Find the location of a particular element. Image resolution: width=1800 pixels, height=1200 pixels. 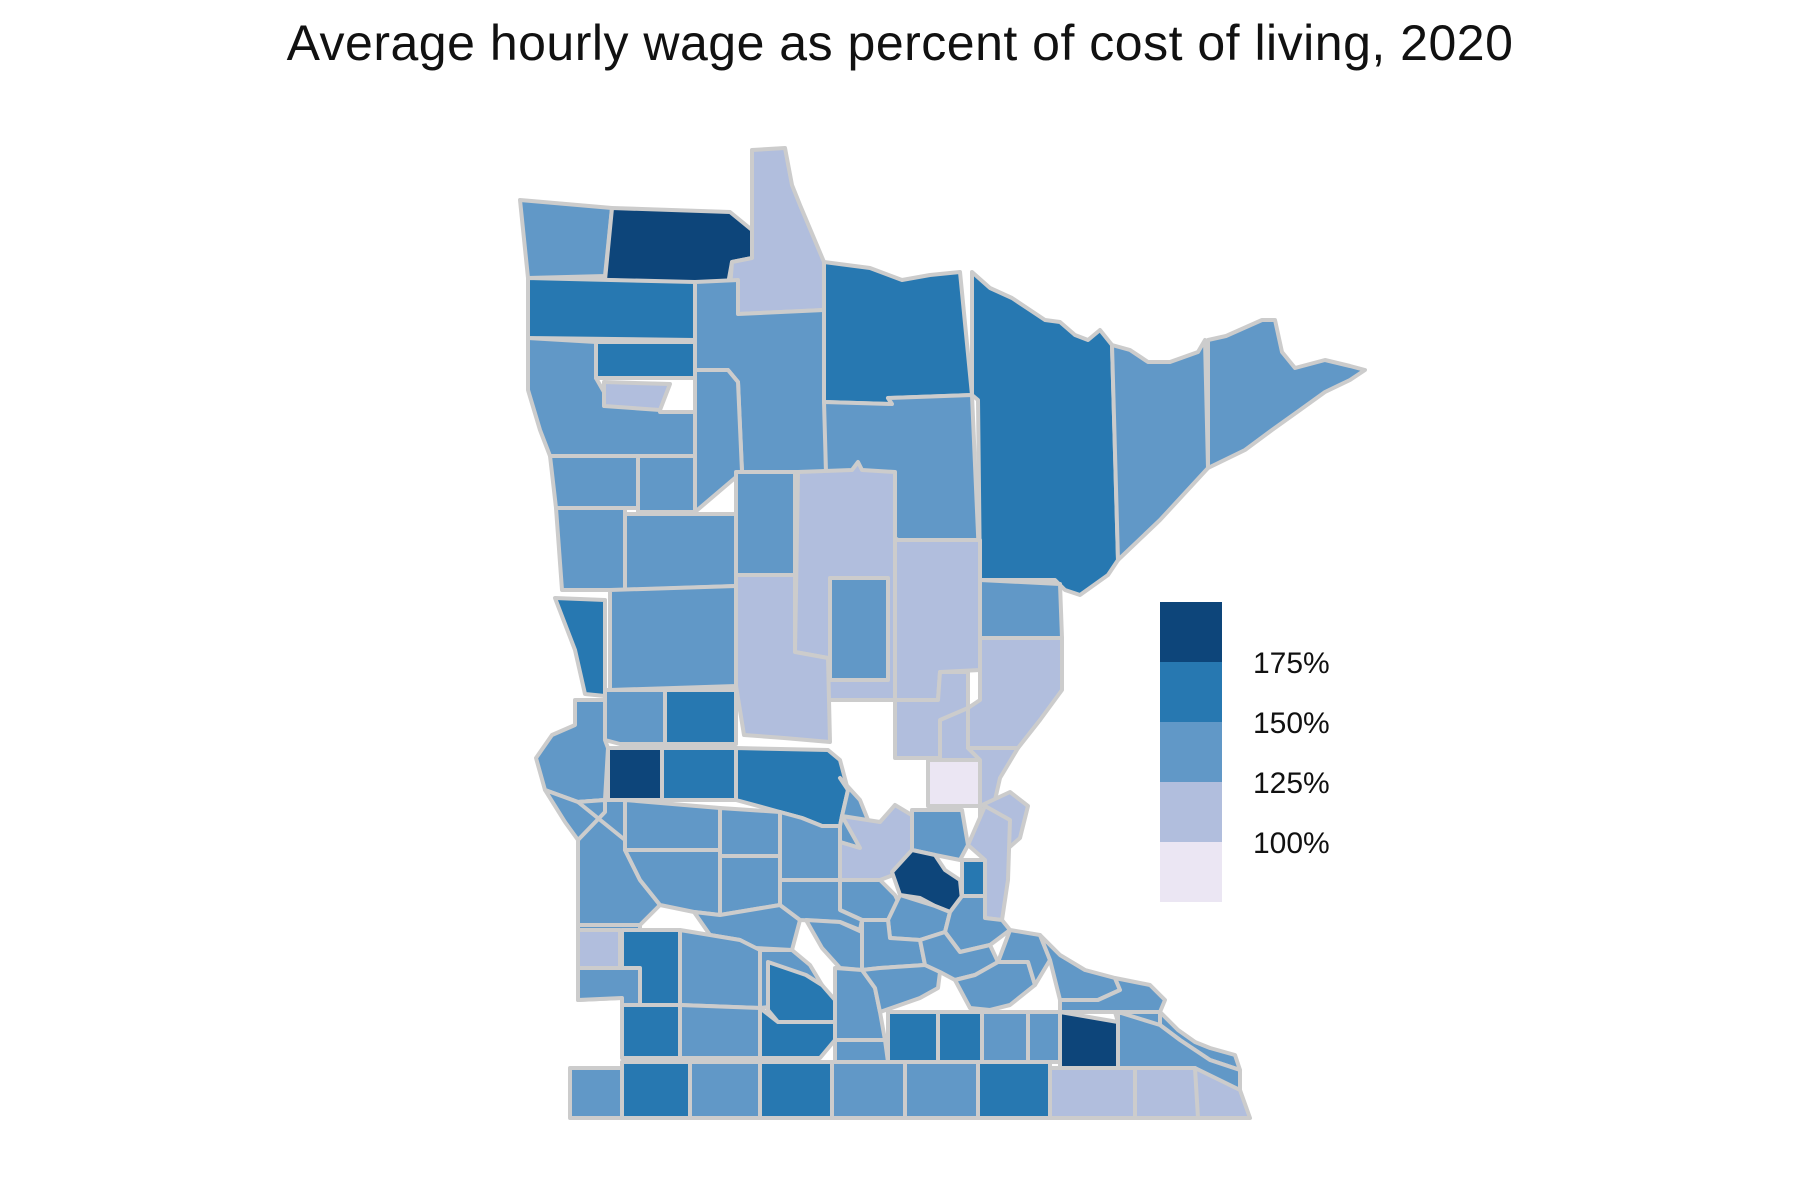

legend-label: 150% is located at coordinates (1291, 723).